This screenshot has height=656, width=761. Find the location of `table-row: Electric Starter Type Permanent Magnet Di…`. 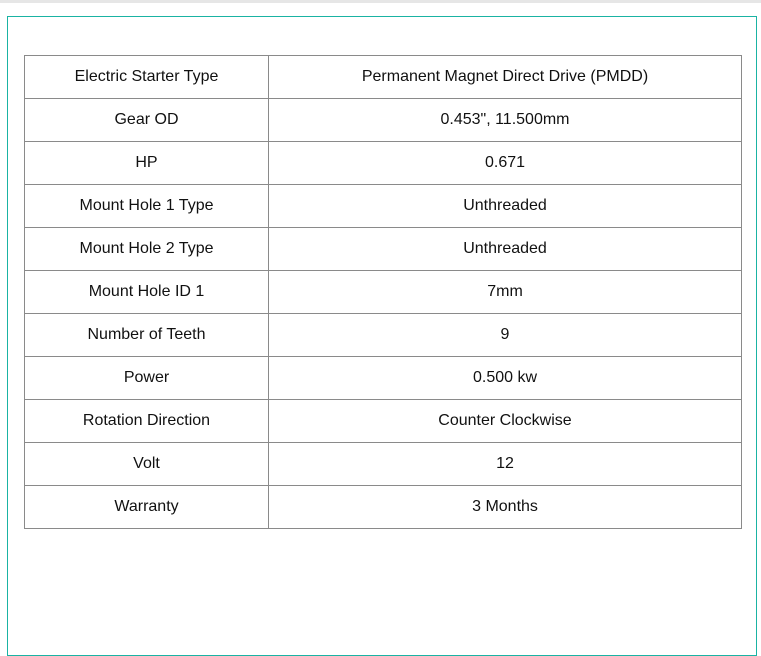

table-row: Electric Starter Type Permanent Magnet Di… is located at coordinates (383, 77).